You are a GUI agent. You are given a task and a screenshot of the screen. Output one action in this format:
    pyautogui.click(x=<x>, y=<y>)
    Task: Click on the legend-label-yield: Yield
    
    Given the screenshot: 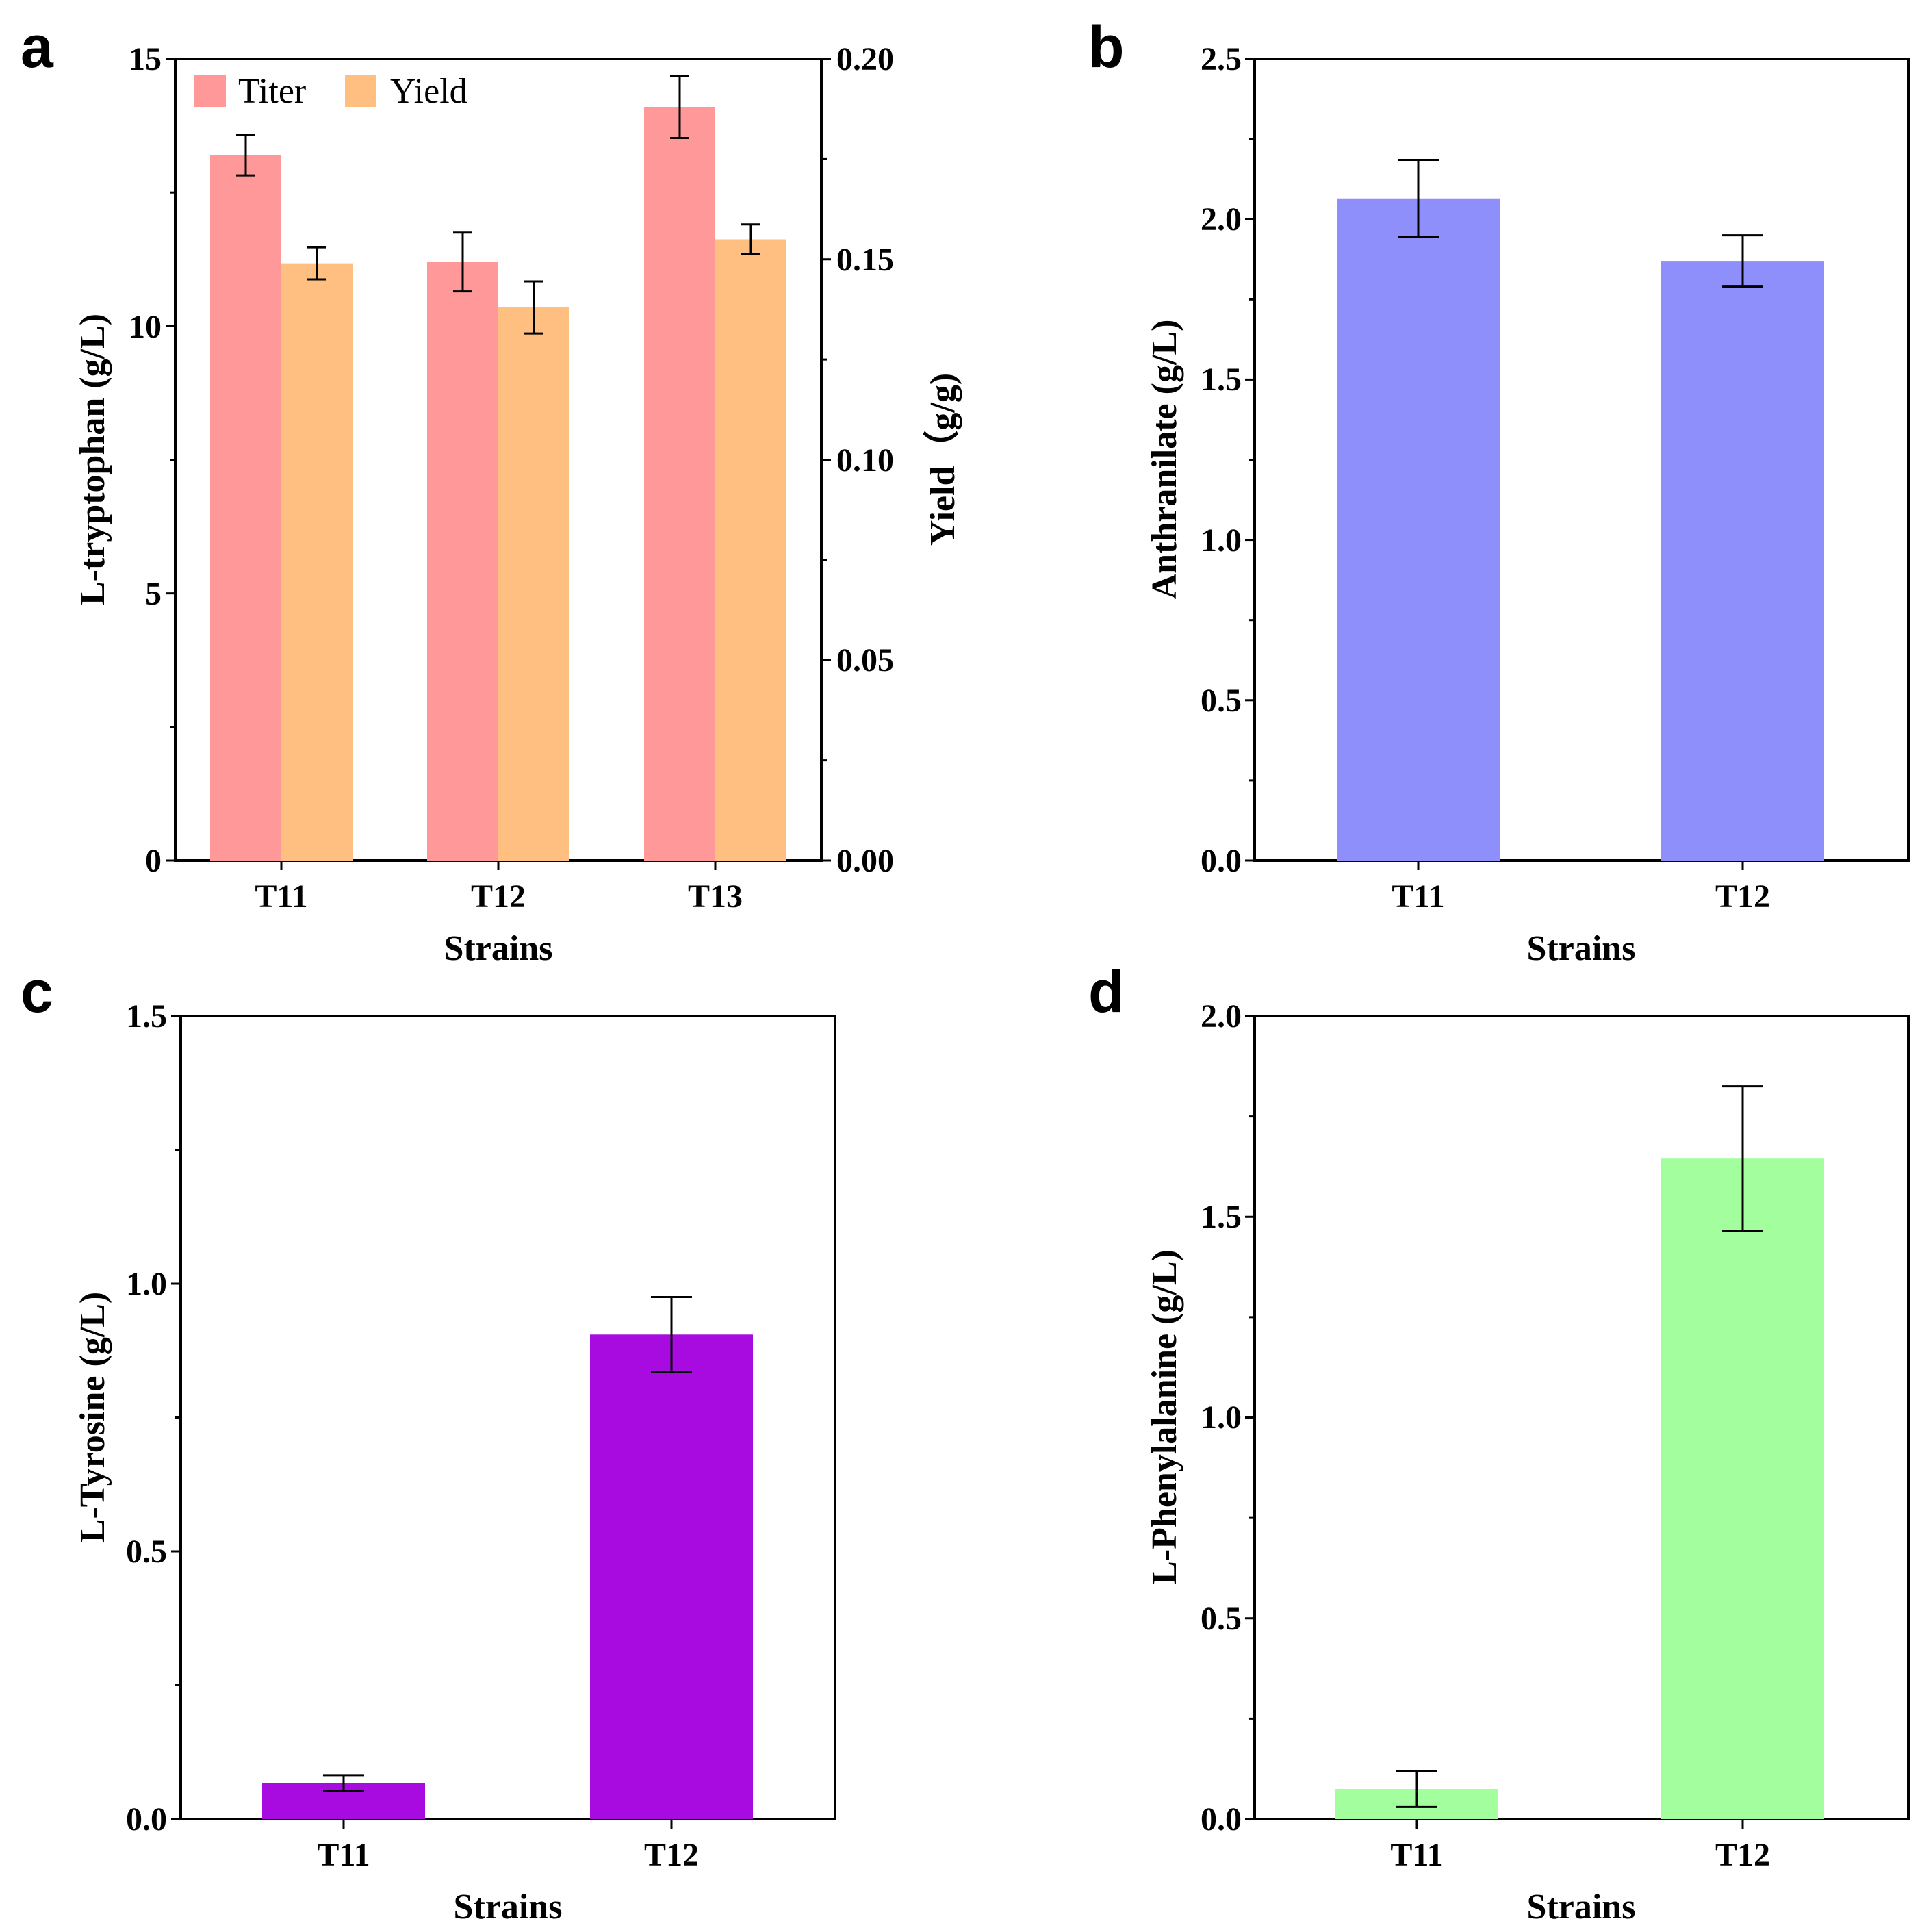 What is the action you would take?
    pyautogui.click(x=428, y=91)
    